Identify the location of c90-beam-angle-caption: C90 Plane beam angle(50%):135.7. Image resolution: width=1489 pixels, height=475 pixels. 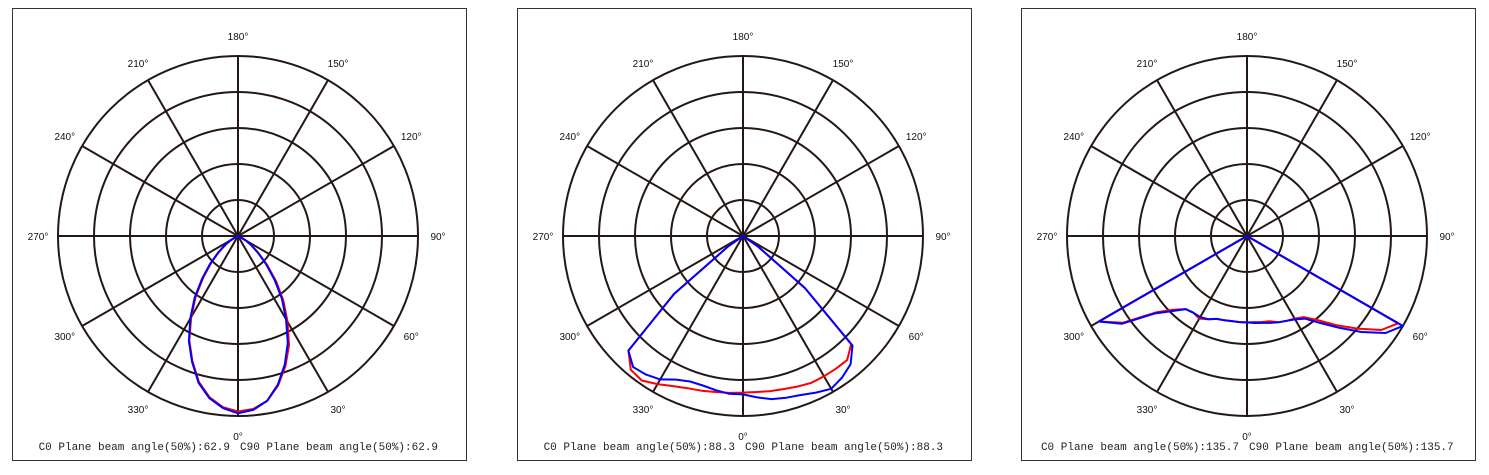
(1351, 448).